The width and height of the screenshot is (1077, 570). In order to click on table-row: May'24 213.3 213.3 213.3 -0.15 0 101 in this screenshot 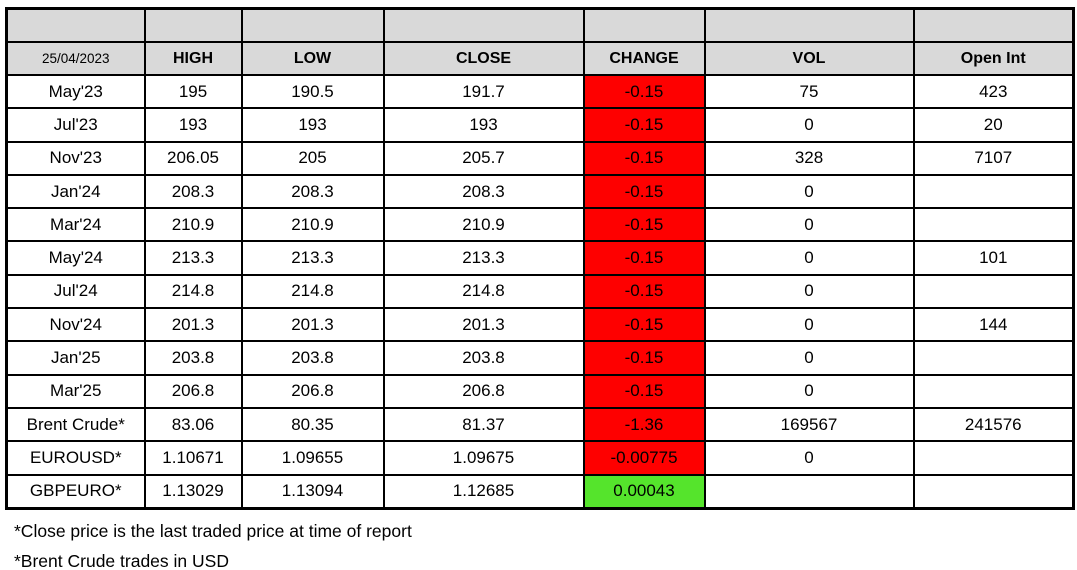, I will do `click(540, 258)`.